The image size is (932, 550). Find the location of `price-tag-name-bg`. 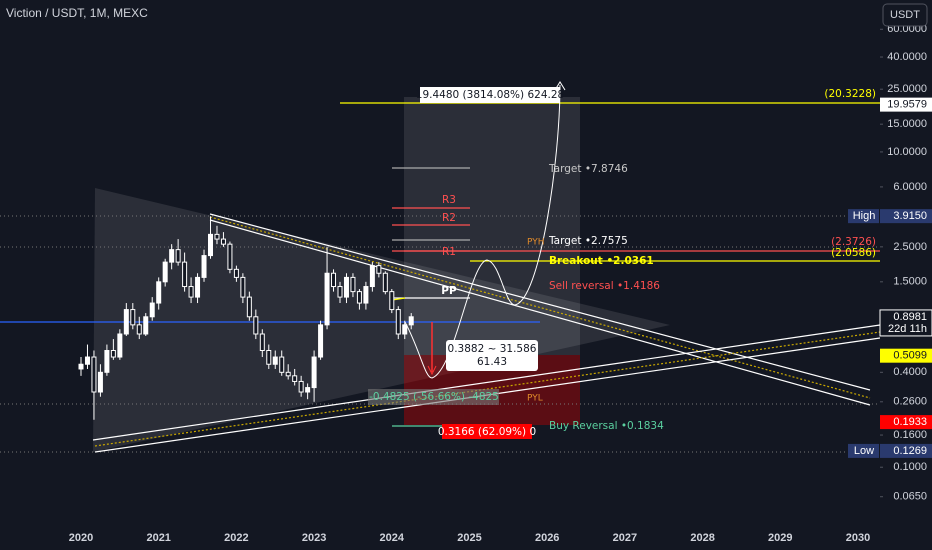

price-tag-name-bg is located at coordinates (863, 216).